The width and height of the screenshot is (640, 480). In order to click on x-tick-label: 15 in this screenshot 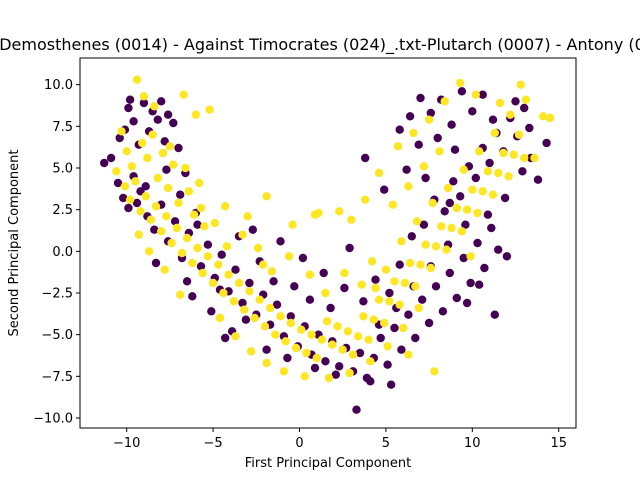, I will do `click(558, 443)`.